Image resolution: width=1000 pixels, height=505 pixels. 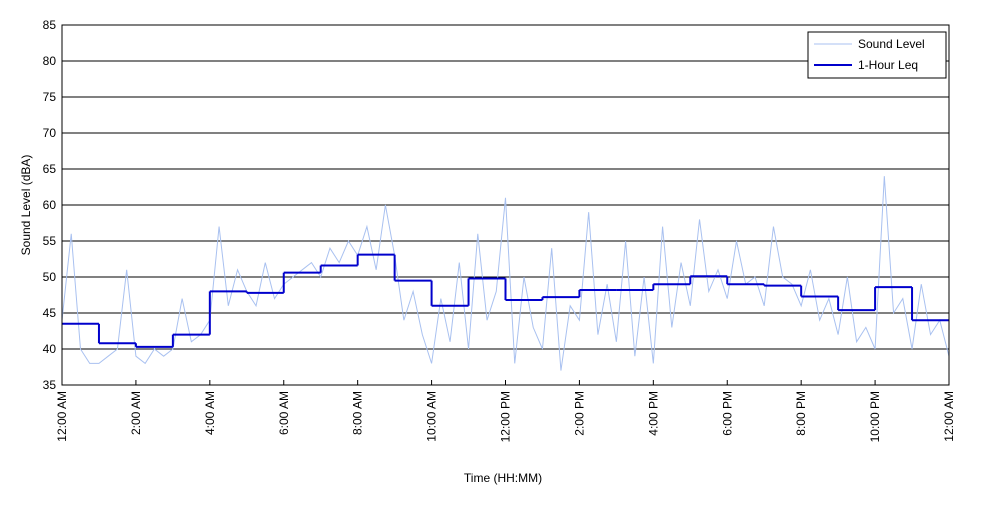 What do you see at coordinates (50, 25) in the screenshot?
I see `y-tick-label: 85` at bounding box center [50, 25].